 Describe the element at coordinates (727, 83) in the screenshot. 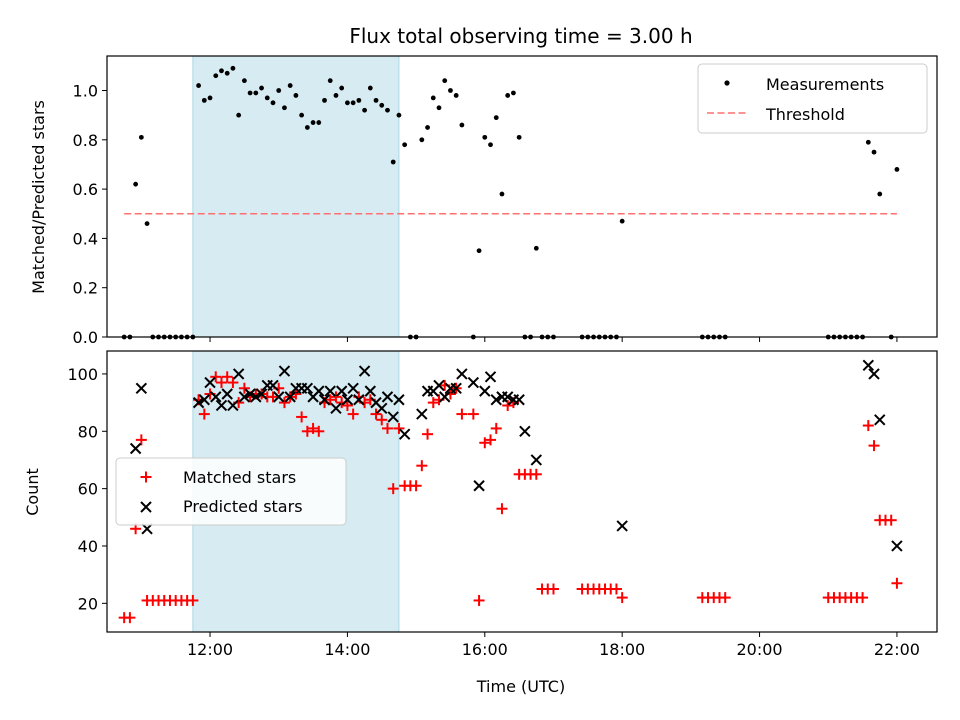

I see `legend-measurements-marker` at that location.